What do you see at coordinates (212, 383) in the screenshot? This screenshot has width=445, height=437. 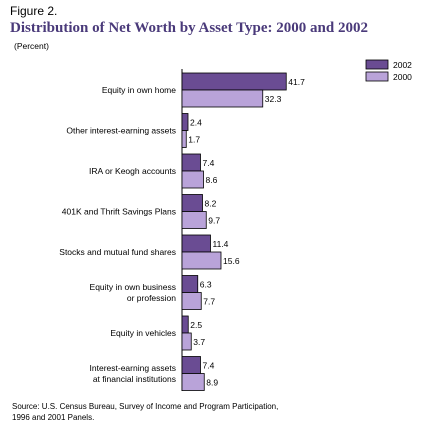 I see `data-label: 8.9` at bounding box center [212, 383].